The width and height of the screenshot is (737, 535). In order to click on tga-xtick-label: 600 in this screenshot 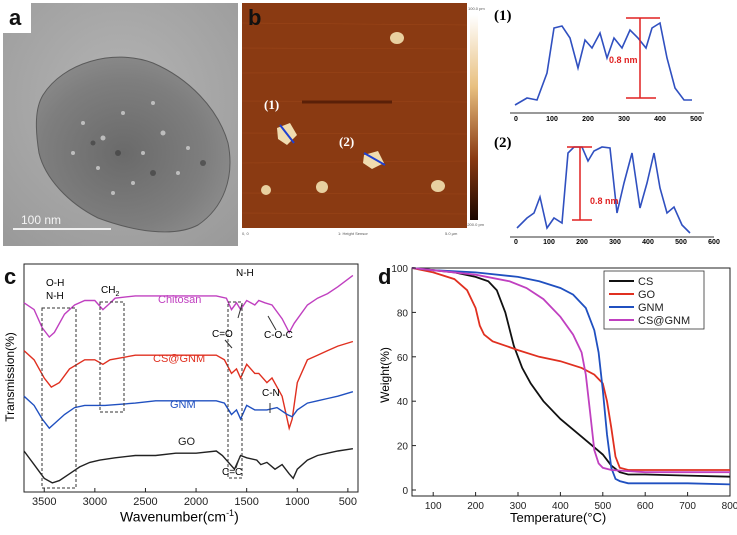, I will do `click(645, 506)`.